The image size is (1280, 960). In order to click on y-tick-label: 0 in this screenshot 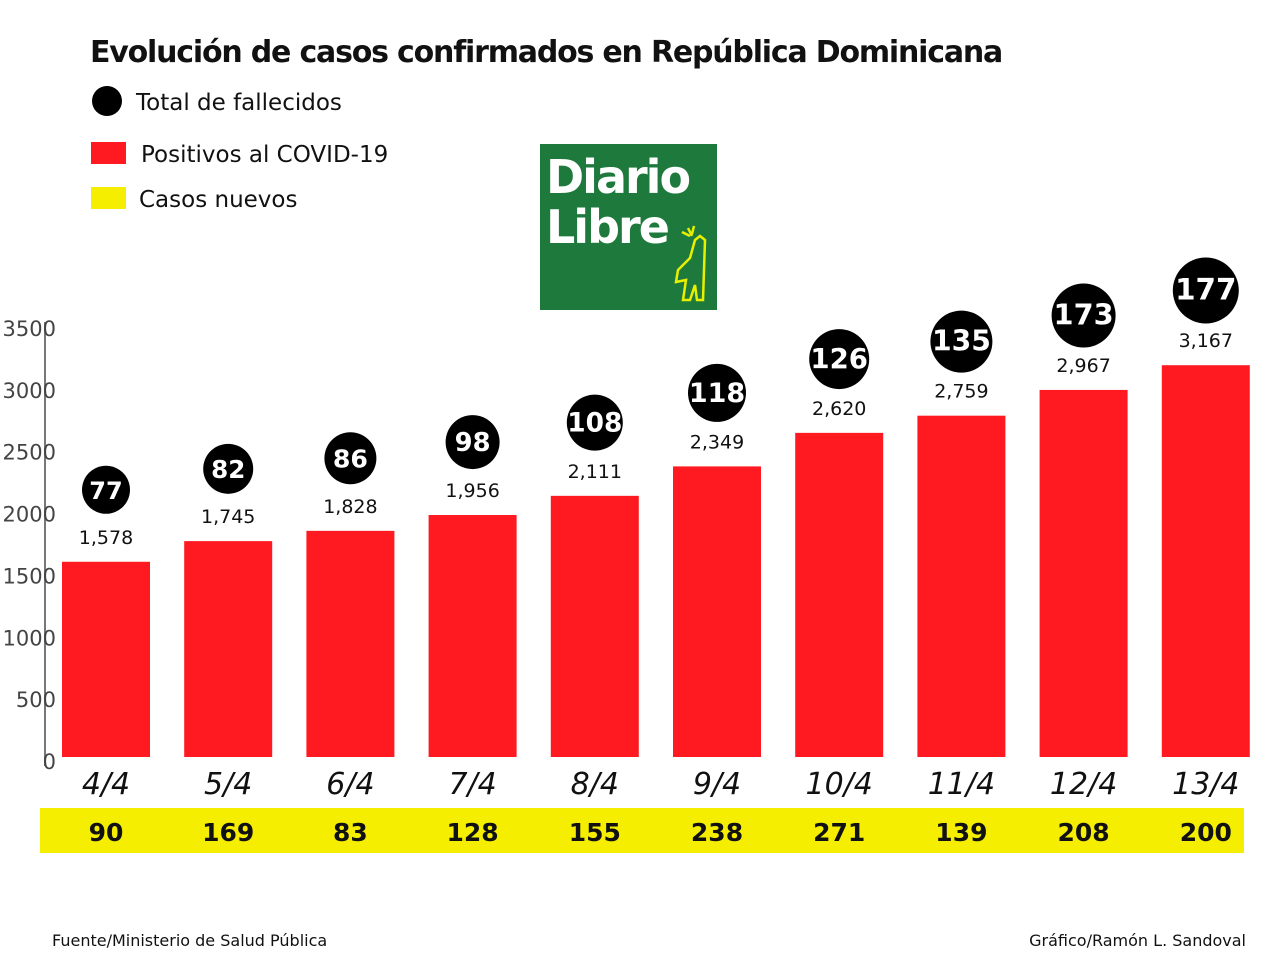, I will do `click(49, 762)`.